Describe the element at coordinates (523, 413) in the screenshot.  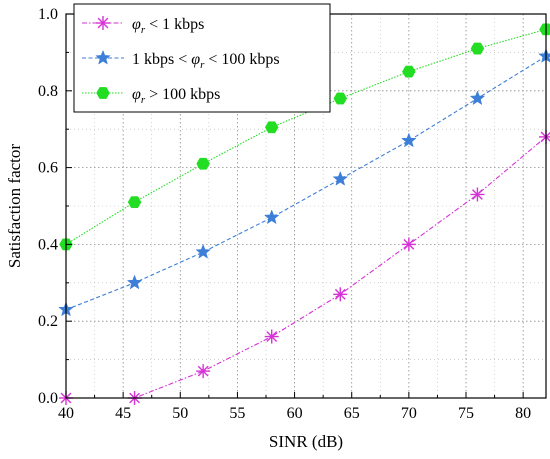
I see `x-tick-label: 80` at that location.